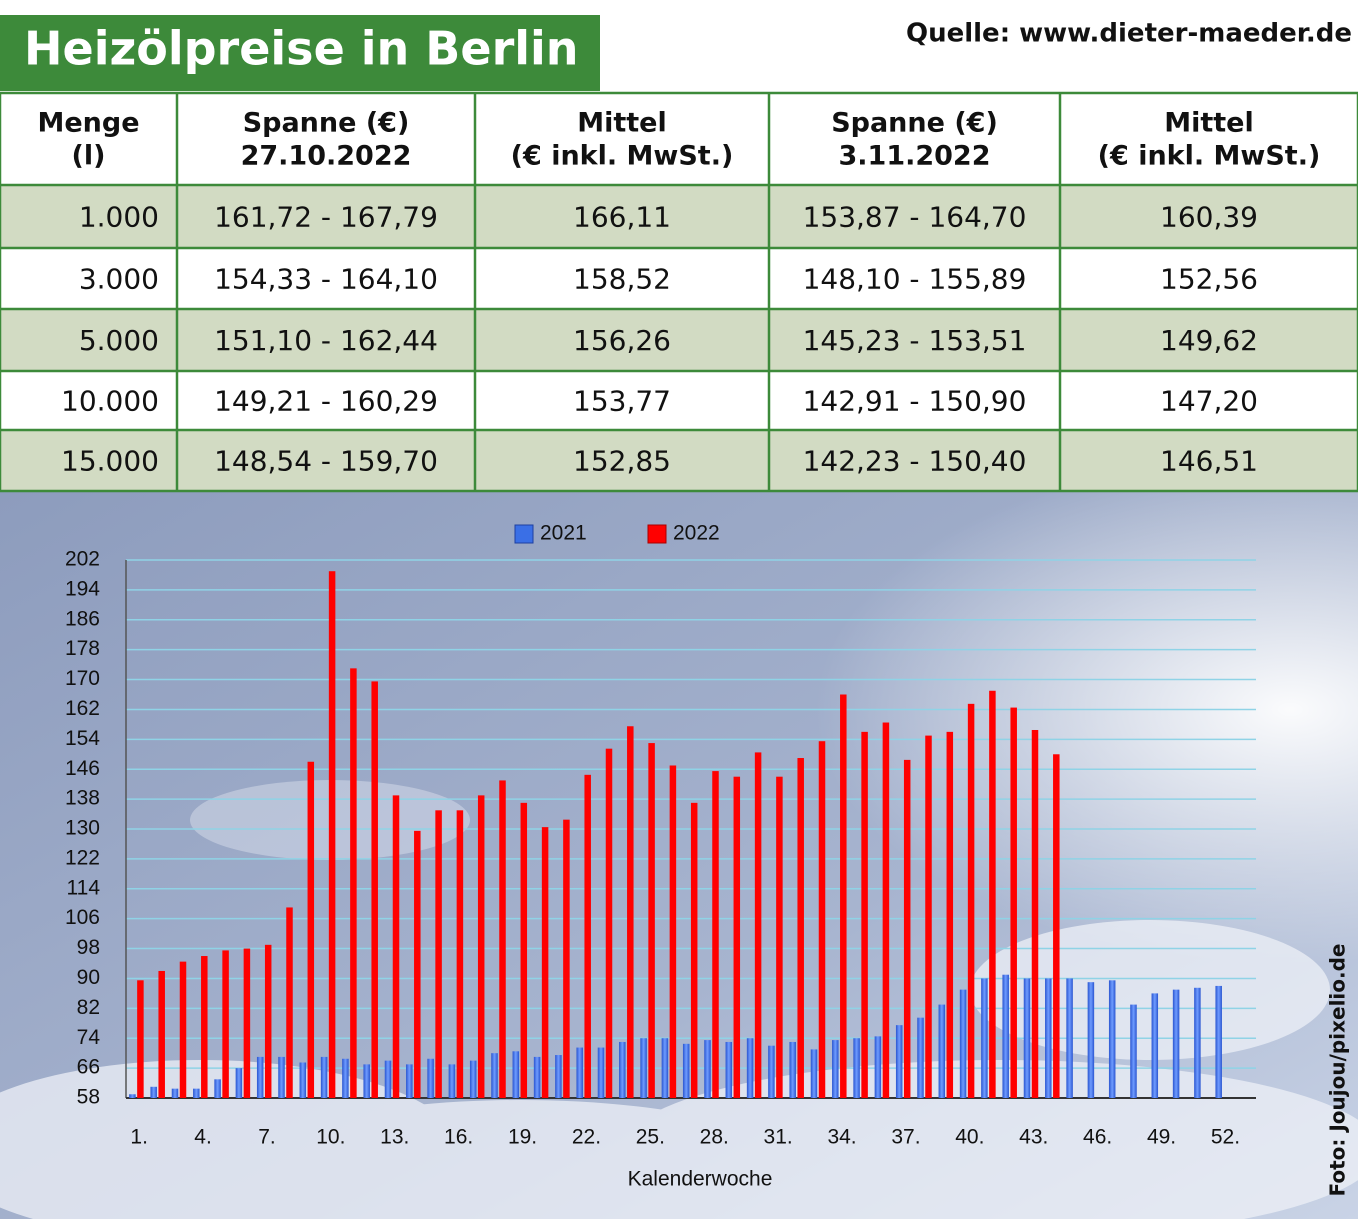 The height and width of the screenshot is (1219, 1358). What do you see at coordinates (88, 1097) in the screenshot?
I see `y-tick-label: 58` at bounding box center [88, 1097].